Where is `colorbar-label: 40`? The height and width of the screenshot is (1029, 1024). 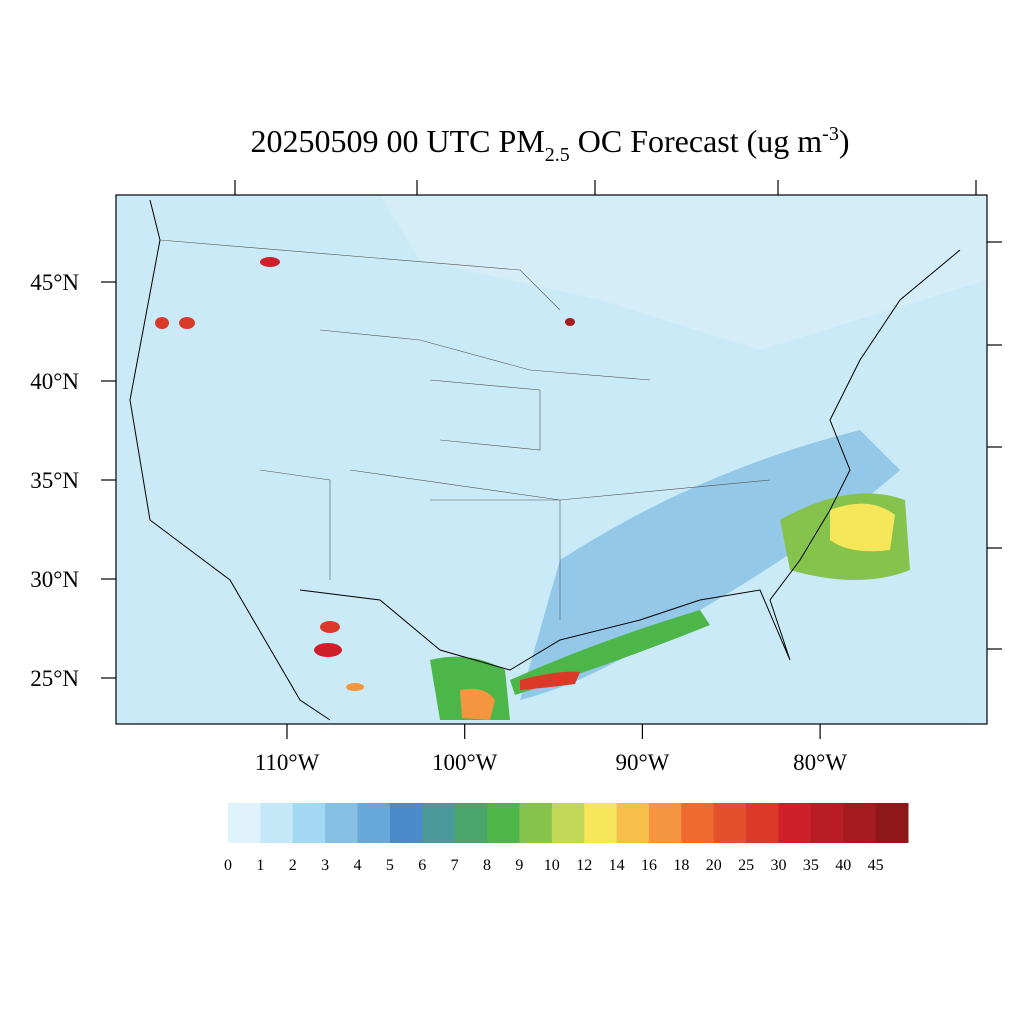
colorbar-label: 40 is located at coordinates (843, 865).